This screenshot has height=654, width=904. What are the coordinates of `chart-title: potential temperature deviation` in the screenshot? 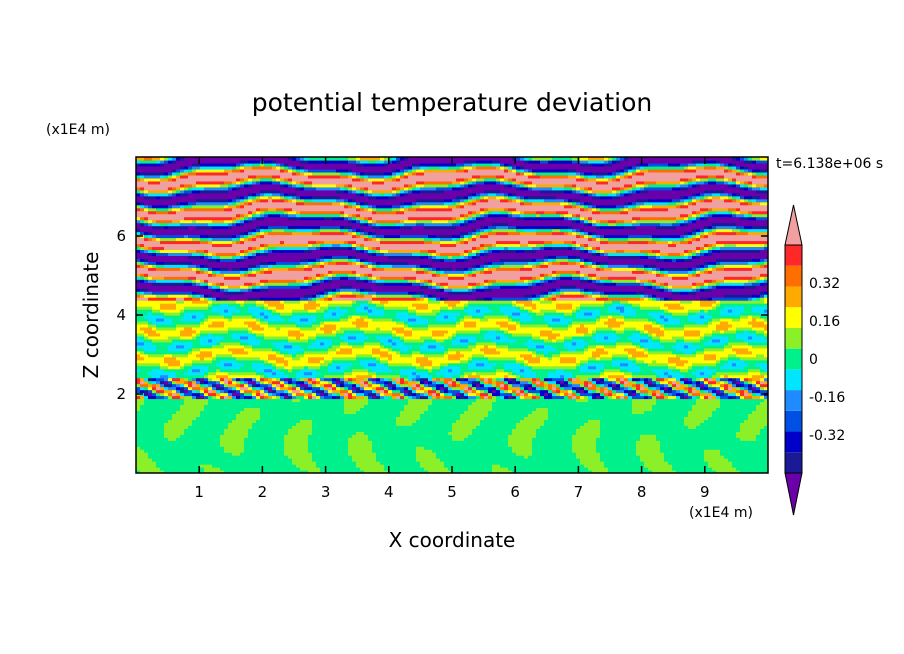 It's located at (452, 102).